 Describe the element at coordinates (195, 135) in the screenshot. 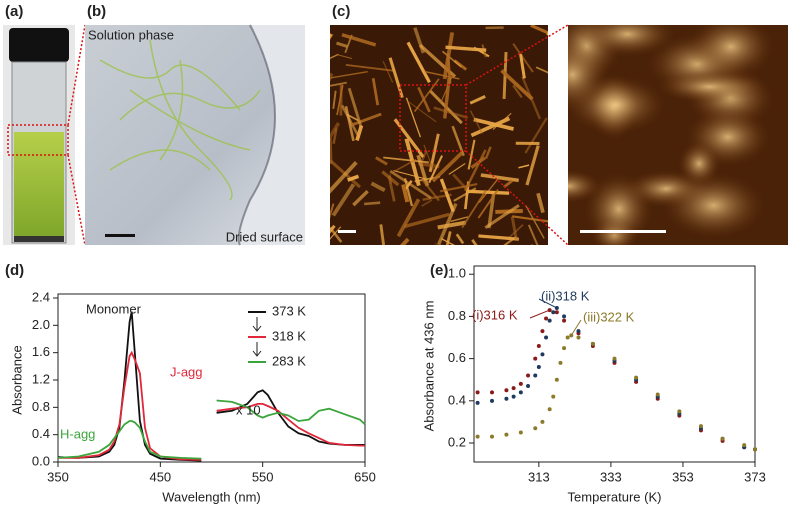

I see `solution-photo` at that location.